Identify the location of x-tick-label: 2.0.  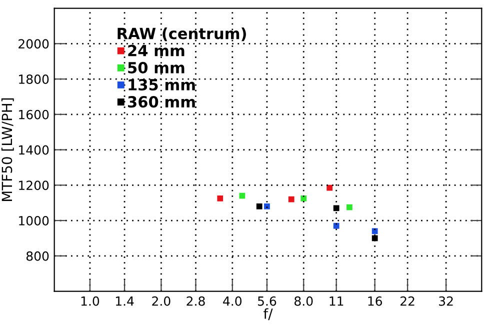
(161, 301).